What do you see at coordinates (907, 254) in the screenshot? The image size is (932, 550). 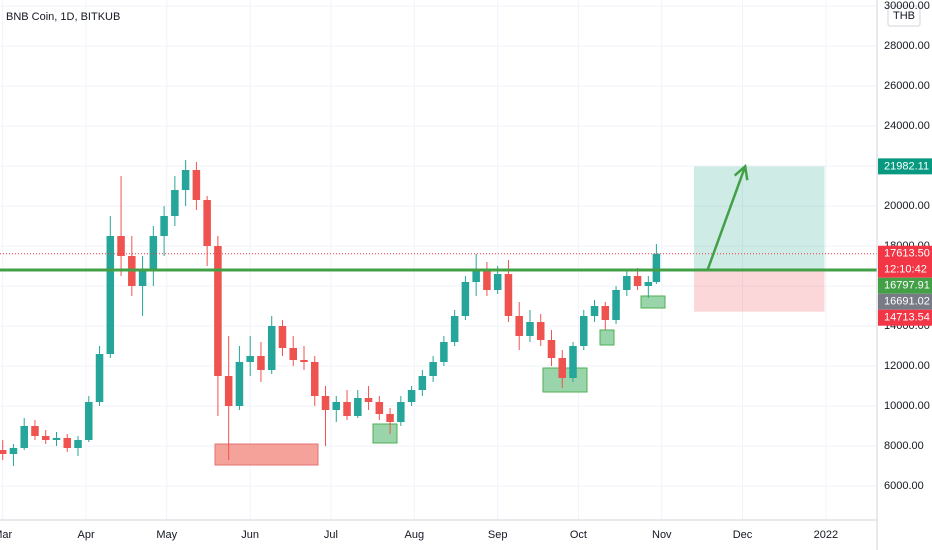 I see `price-badge-label: 17613.50` at bounding box center [907, 254].